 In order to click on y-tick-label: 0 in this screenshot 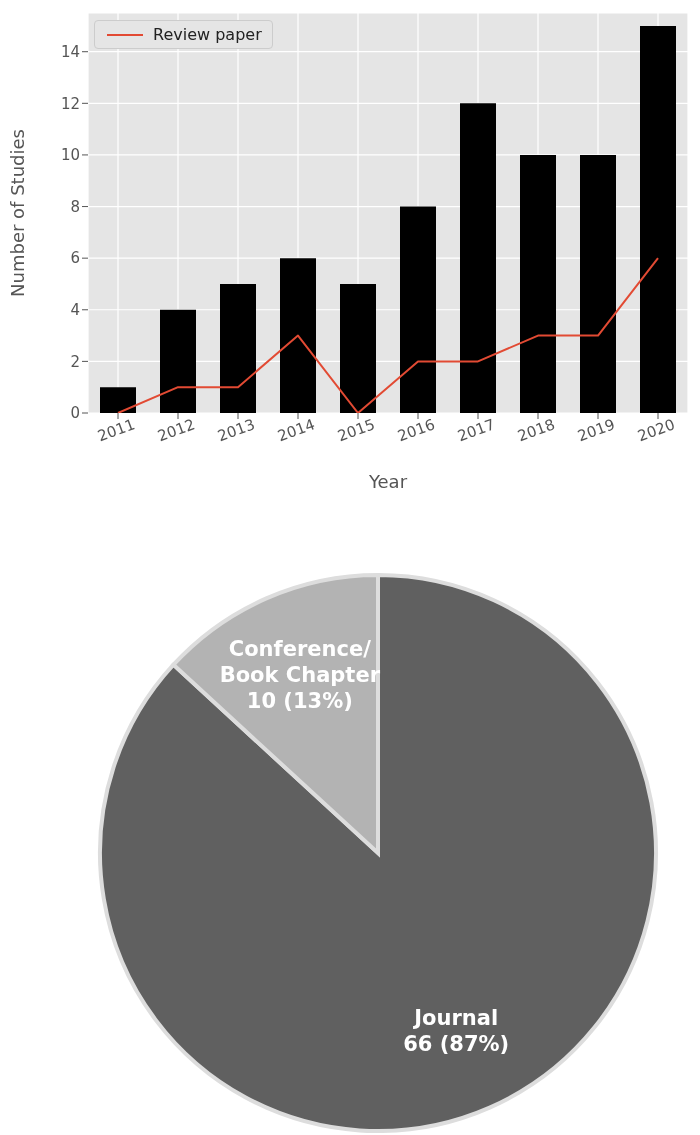, I will do `click(75, 413)`.